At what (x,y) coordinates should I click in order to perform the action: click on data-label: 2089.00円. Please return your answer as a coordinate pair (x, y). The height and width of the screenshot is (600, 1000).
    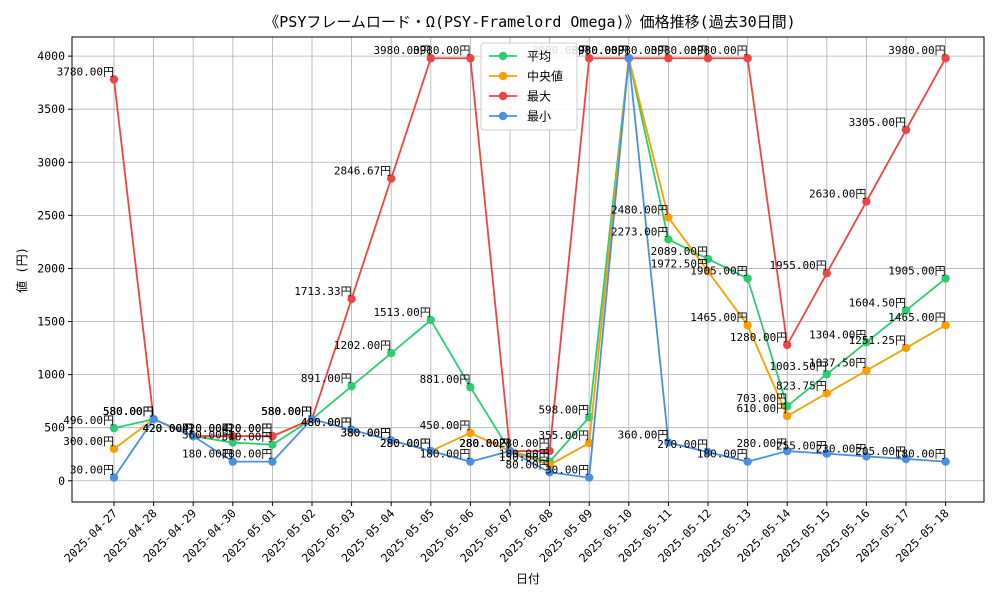
    Looking at the image, I should click on (679, 251).